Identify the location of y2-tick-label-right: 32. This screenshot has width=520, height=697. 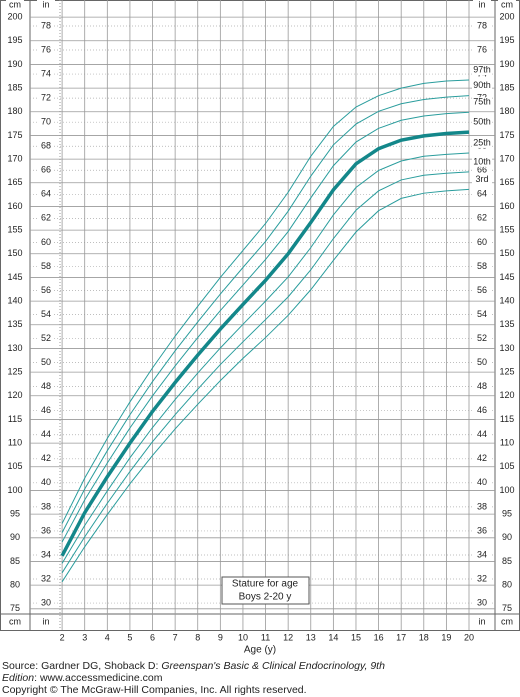
(482, 578).